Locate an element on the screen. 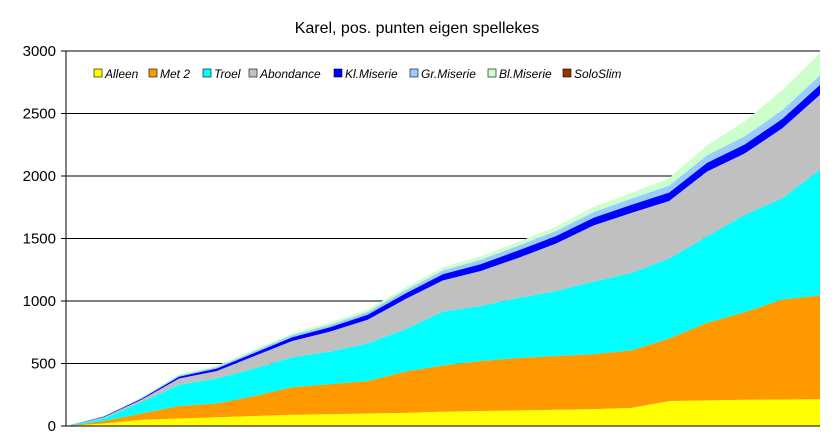 The image size is (834, 444). area-alleen is located at coordinates (443, 412).